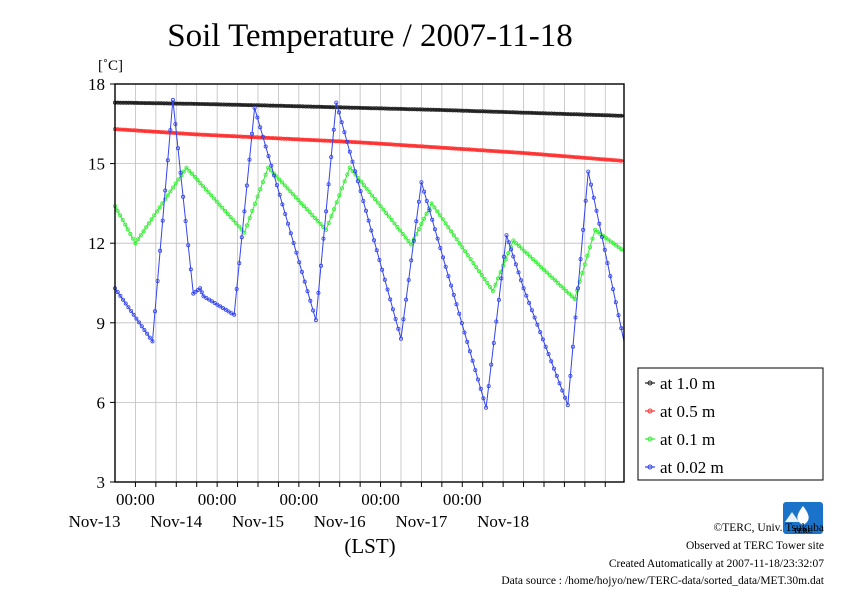  Describe the element at coordinates (95, 521) in the screenshot. I see `date-label: Nov-13` at that location.